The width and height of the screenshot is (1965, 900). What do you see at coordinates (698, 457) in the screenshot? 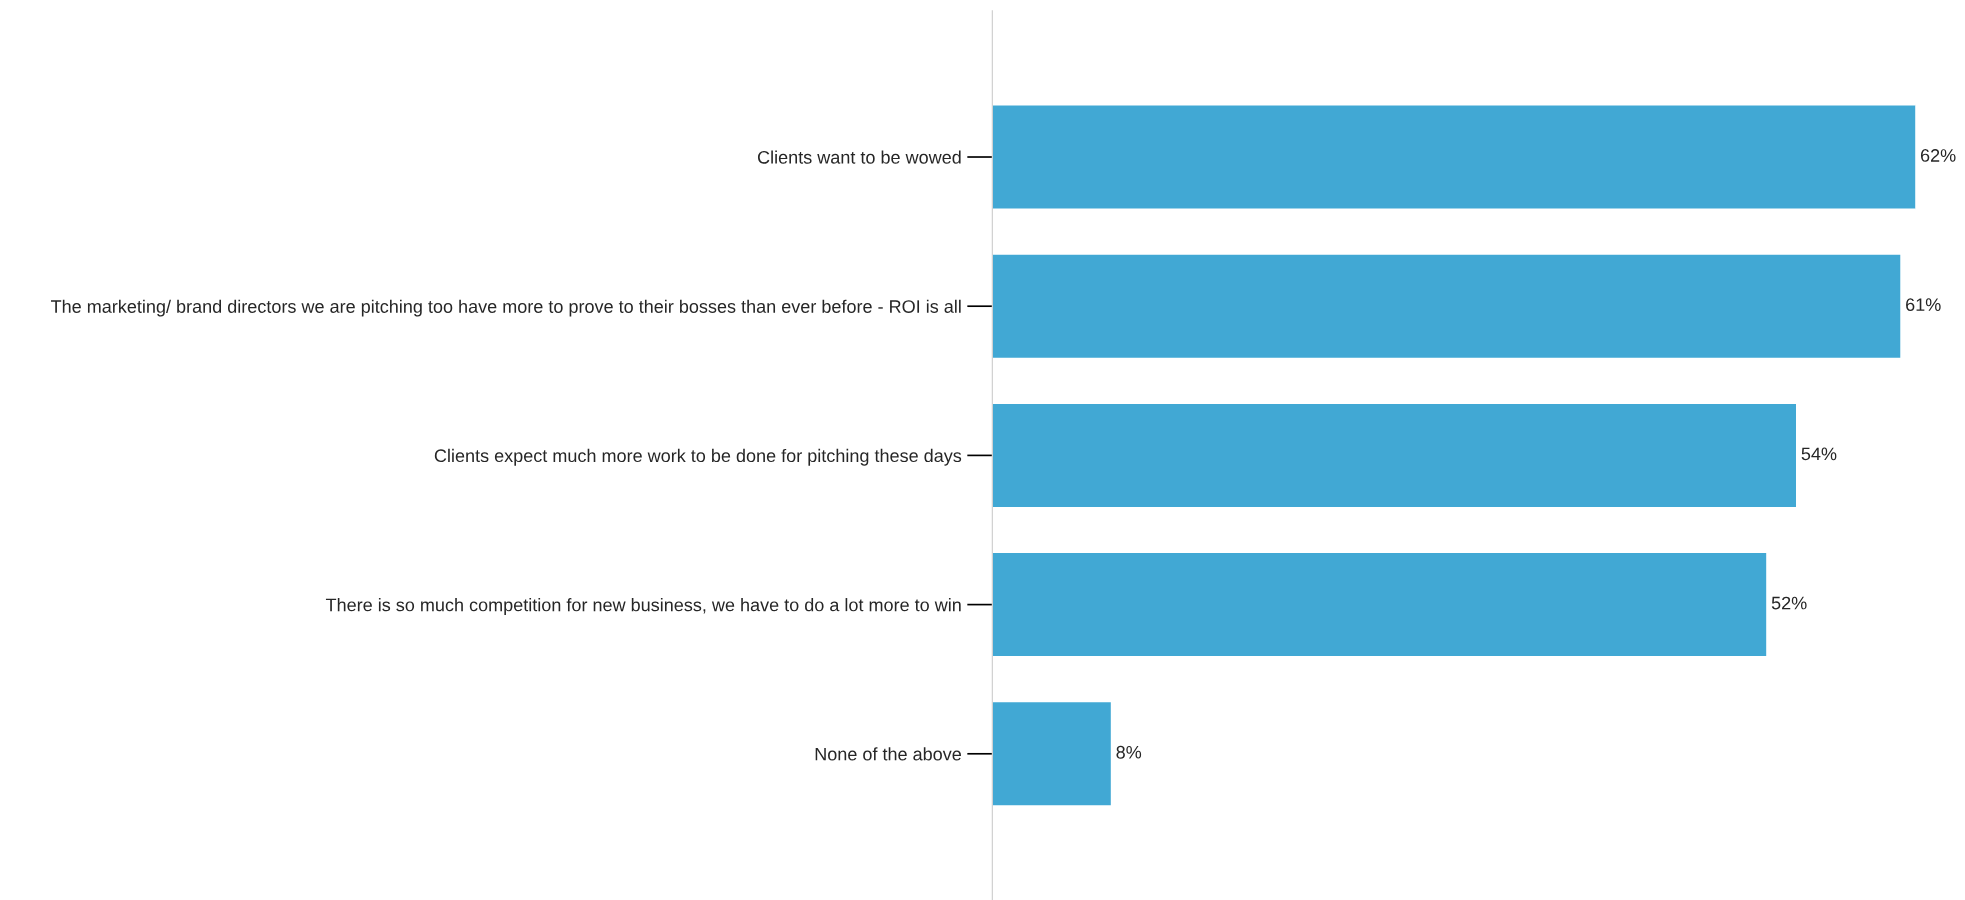
I see `y-tick-label: Clients expect much more work to be done for pitching these days` at bounding box center [698, 457].